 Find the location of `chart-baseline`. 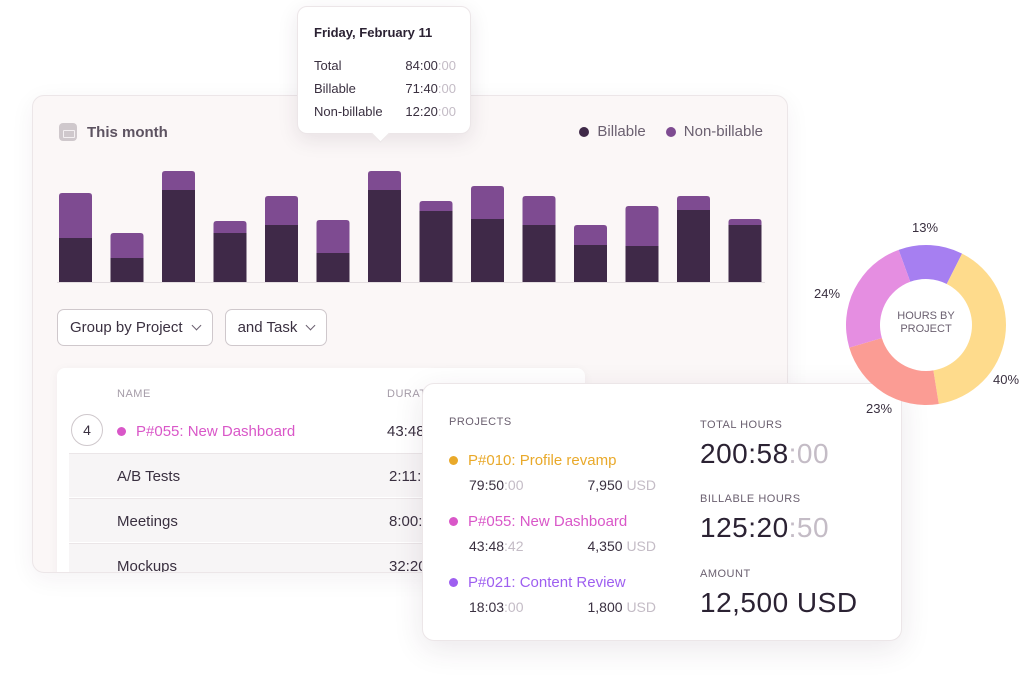

chart-baseline is located at coordinates (411, 282).